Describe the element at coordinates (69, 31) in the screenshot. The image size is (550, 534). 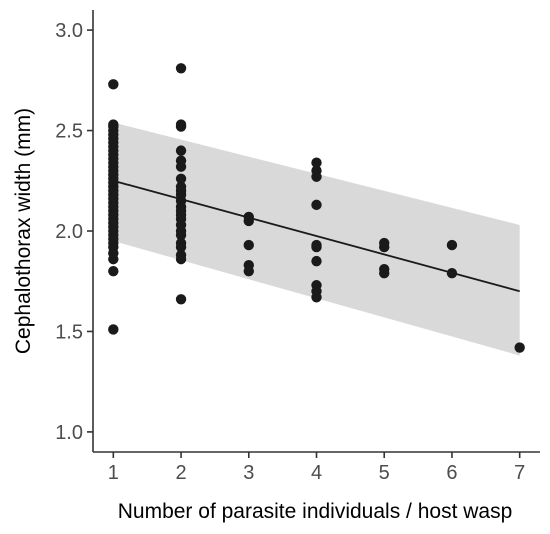
I see `y-tick-label: 3.0` at that location.